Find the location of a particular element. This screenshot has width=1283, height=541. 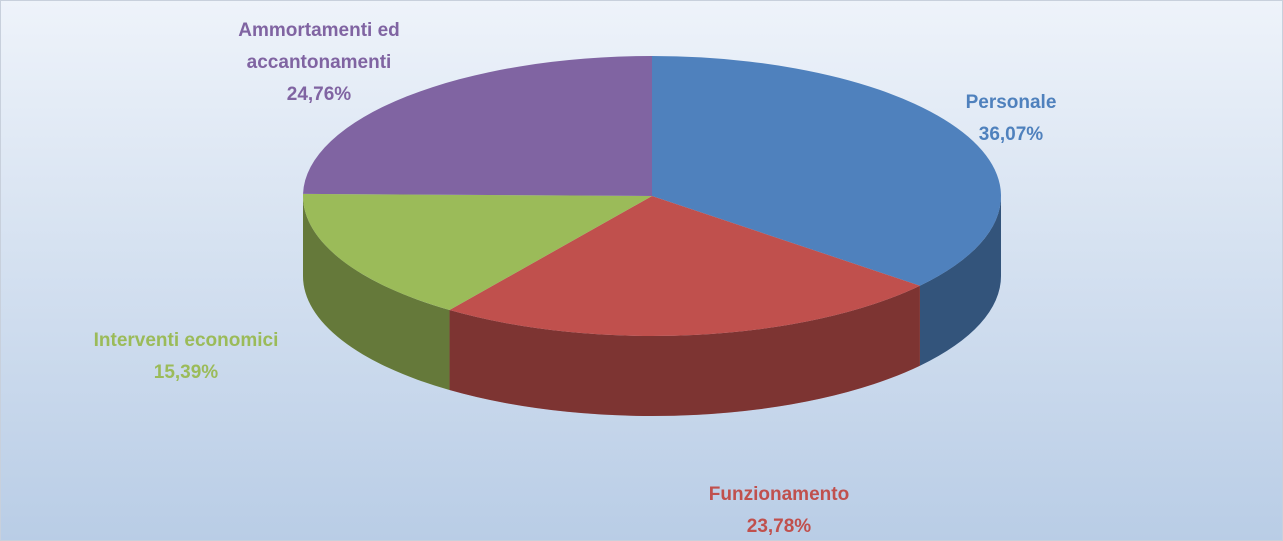

value-label: 15,39% is located at coordinates (186, 372).